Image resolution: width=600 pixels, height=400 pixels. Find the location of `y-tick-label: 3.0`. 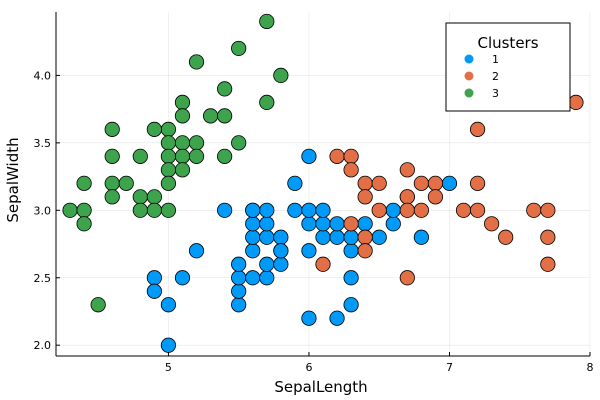

y-tick-label: 3.0 is located at coordinates (43, 210).